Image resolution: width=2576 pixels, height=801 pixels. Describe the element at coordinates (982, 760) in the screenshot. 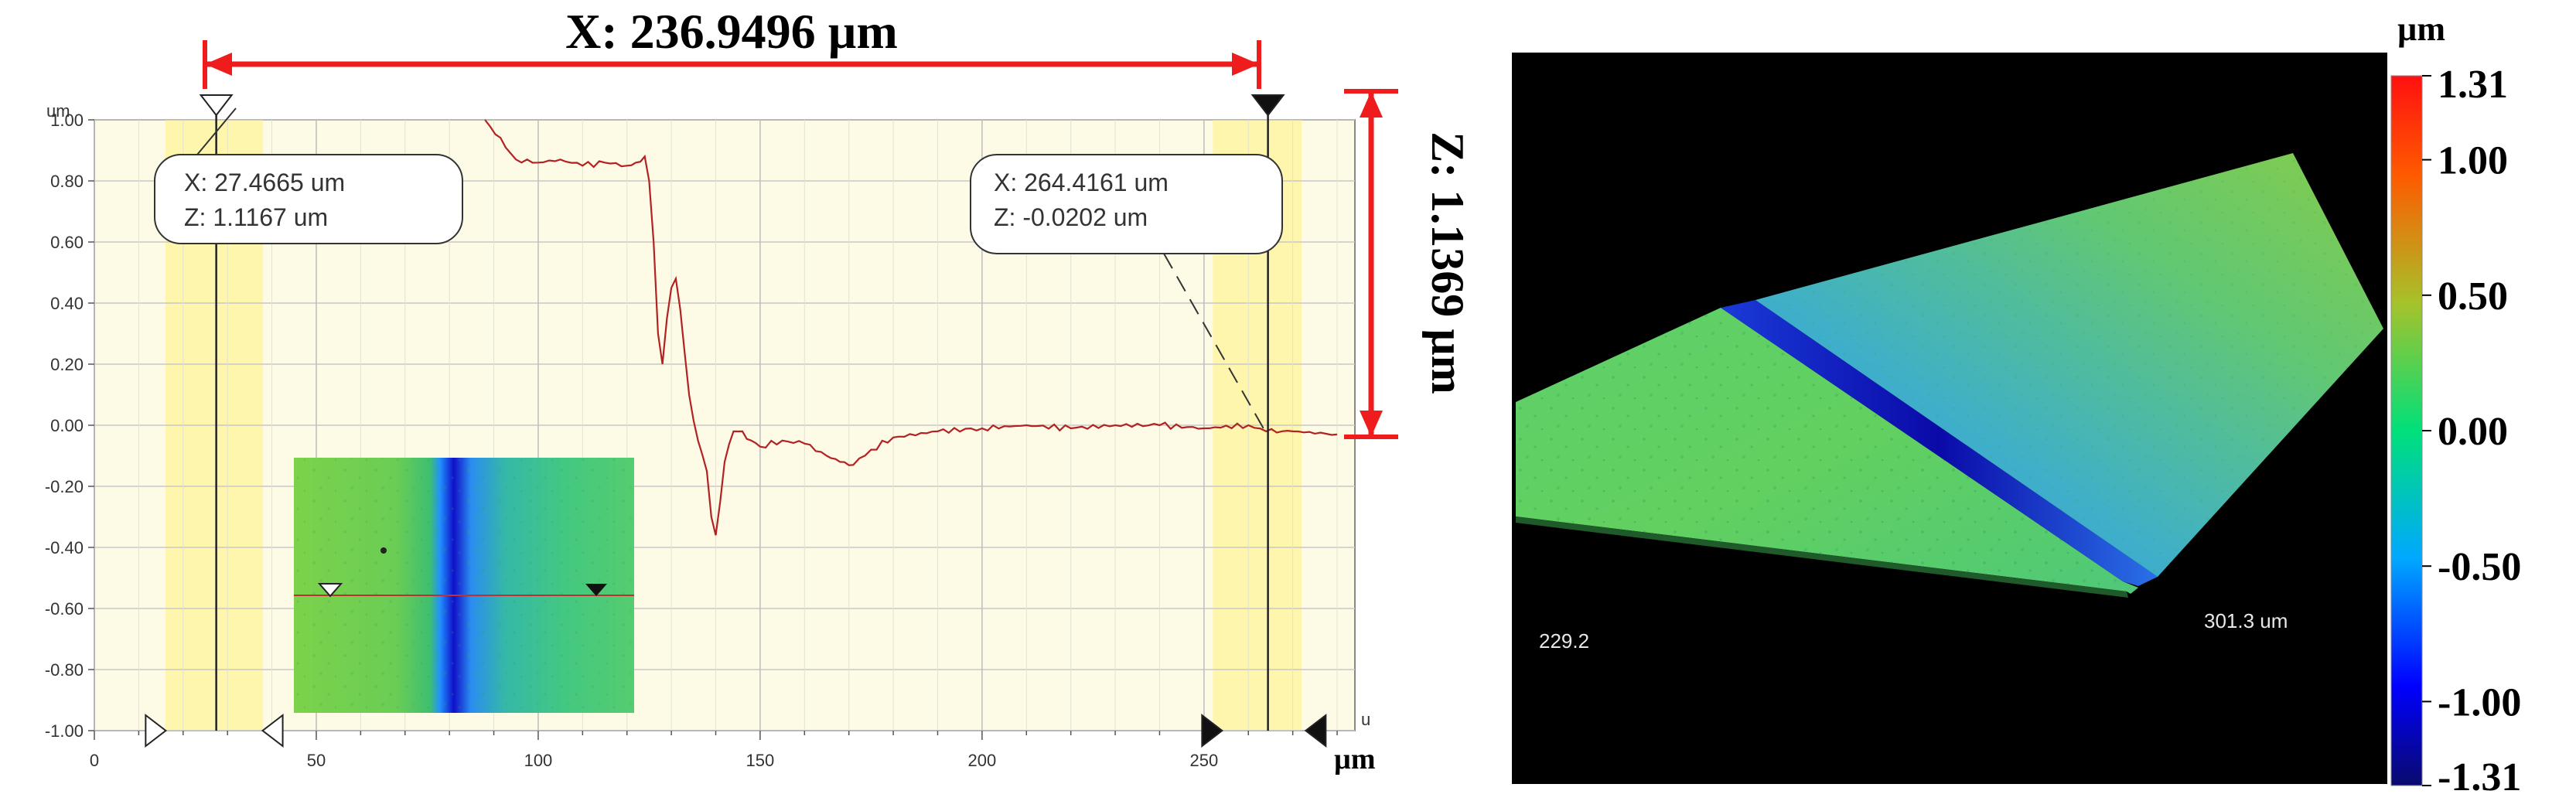

I see `x-tick-label: 200` at that location.